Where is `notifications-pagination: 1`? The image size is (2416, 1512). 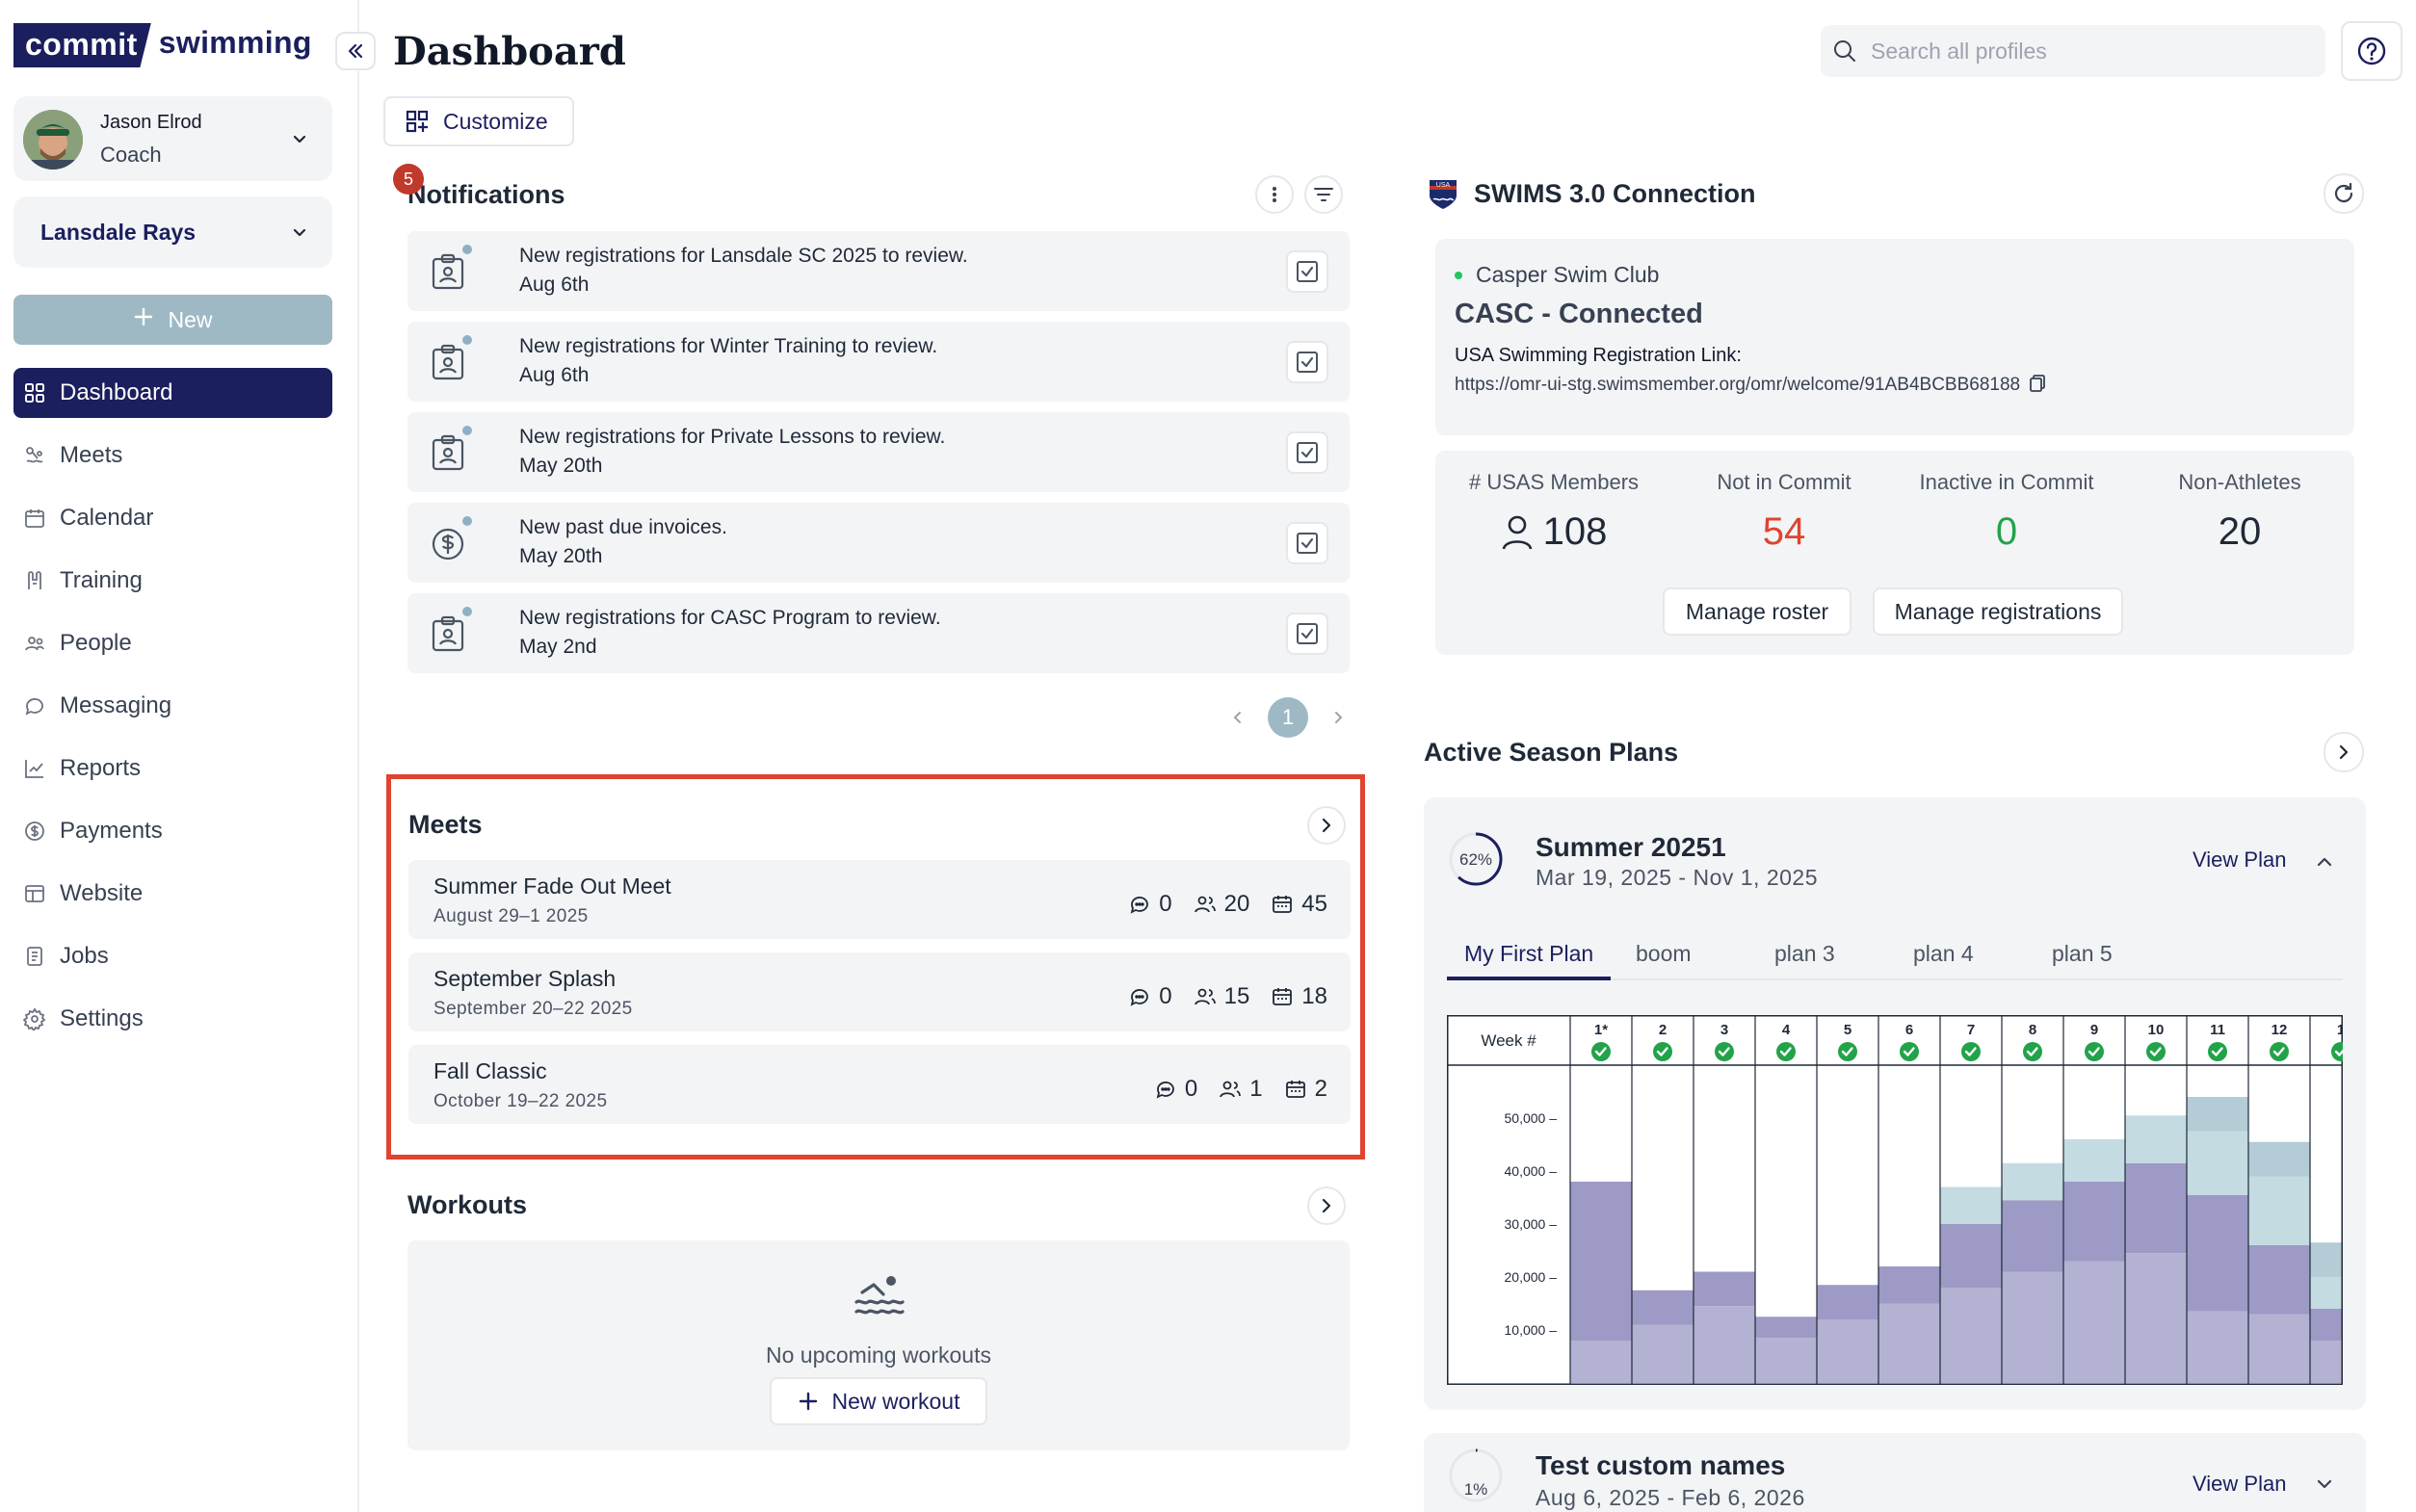
notifications-pagination: 1 is located at coordinates (1288, 717).